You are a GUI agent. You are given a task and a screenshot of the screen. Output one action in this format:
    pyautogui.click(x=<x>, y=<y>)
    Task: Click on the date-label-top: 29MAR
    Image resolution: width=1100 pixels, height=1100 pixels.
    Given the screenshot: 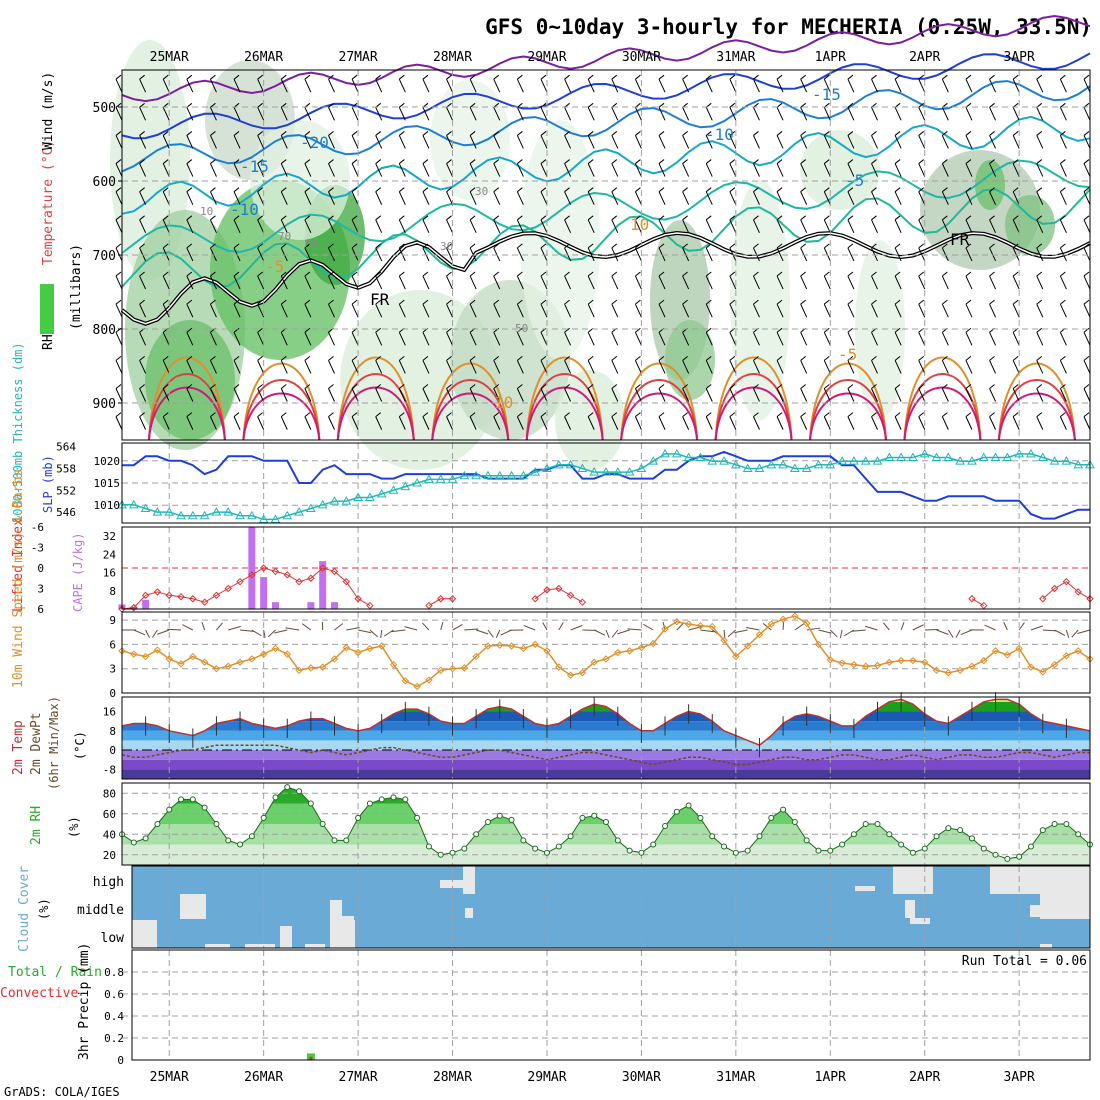 What is the action you would take?
    pyautogui.click(x=546, y=57)
    